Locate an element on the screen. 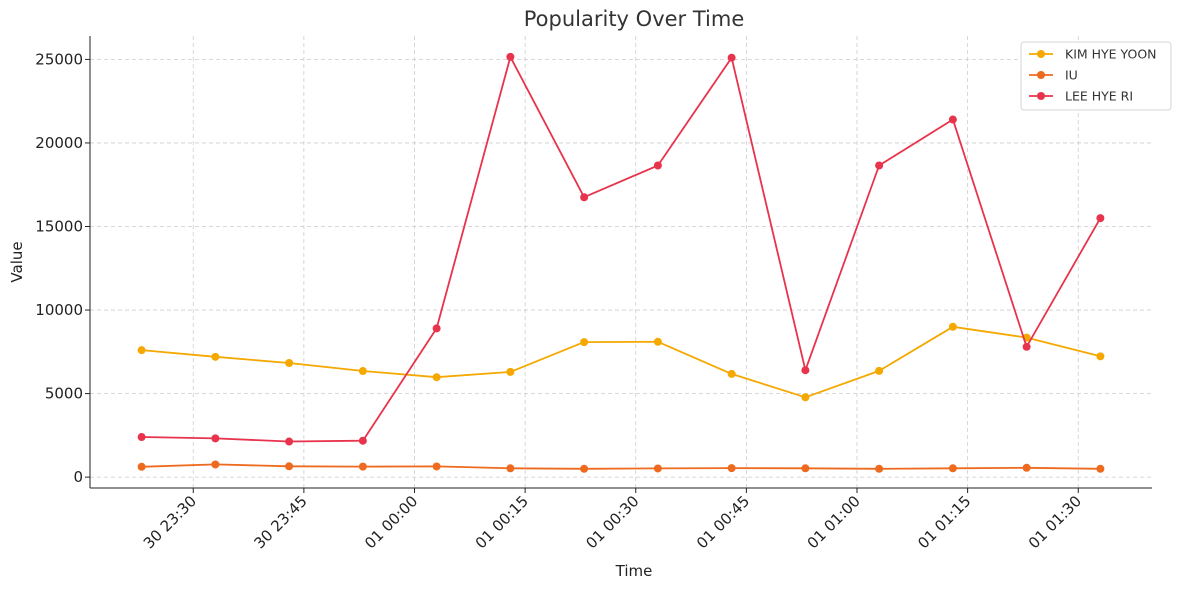 This screenshot has width=1189, height=590. x-axis-label: Time is located at coordinates (634, 571).